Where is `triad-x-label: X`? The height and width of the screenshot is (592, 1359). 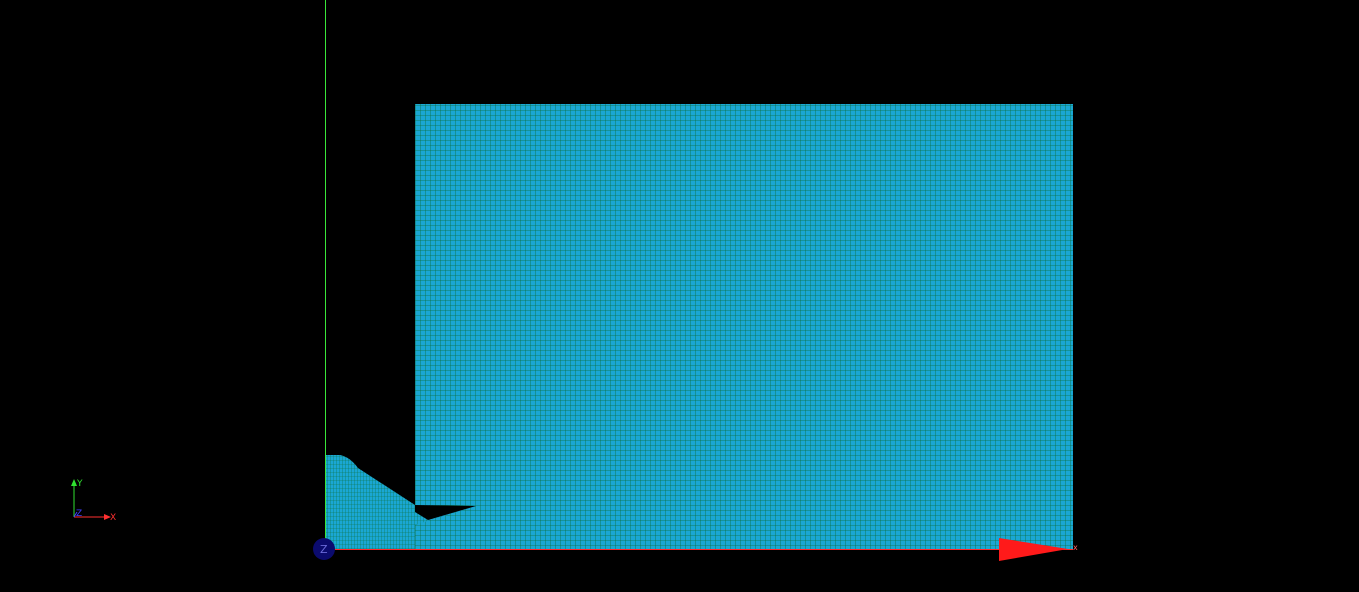
triad-x-label: X is located at coordinates (113, 518).